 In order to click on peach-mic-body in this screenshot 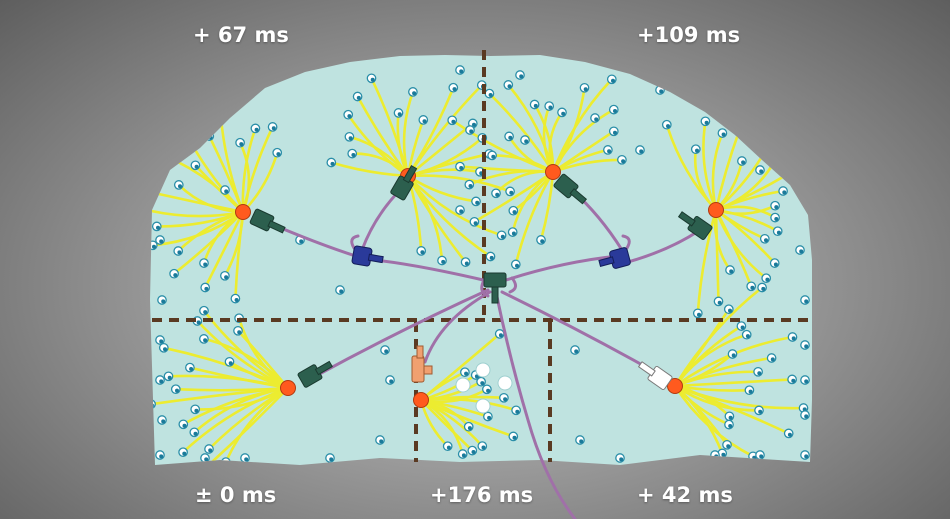, I will do `click(418, 369)`.